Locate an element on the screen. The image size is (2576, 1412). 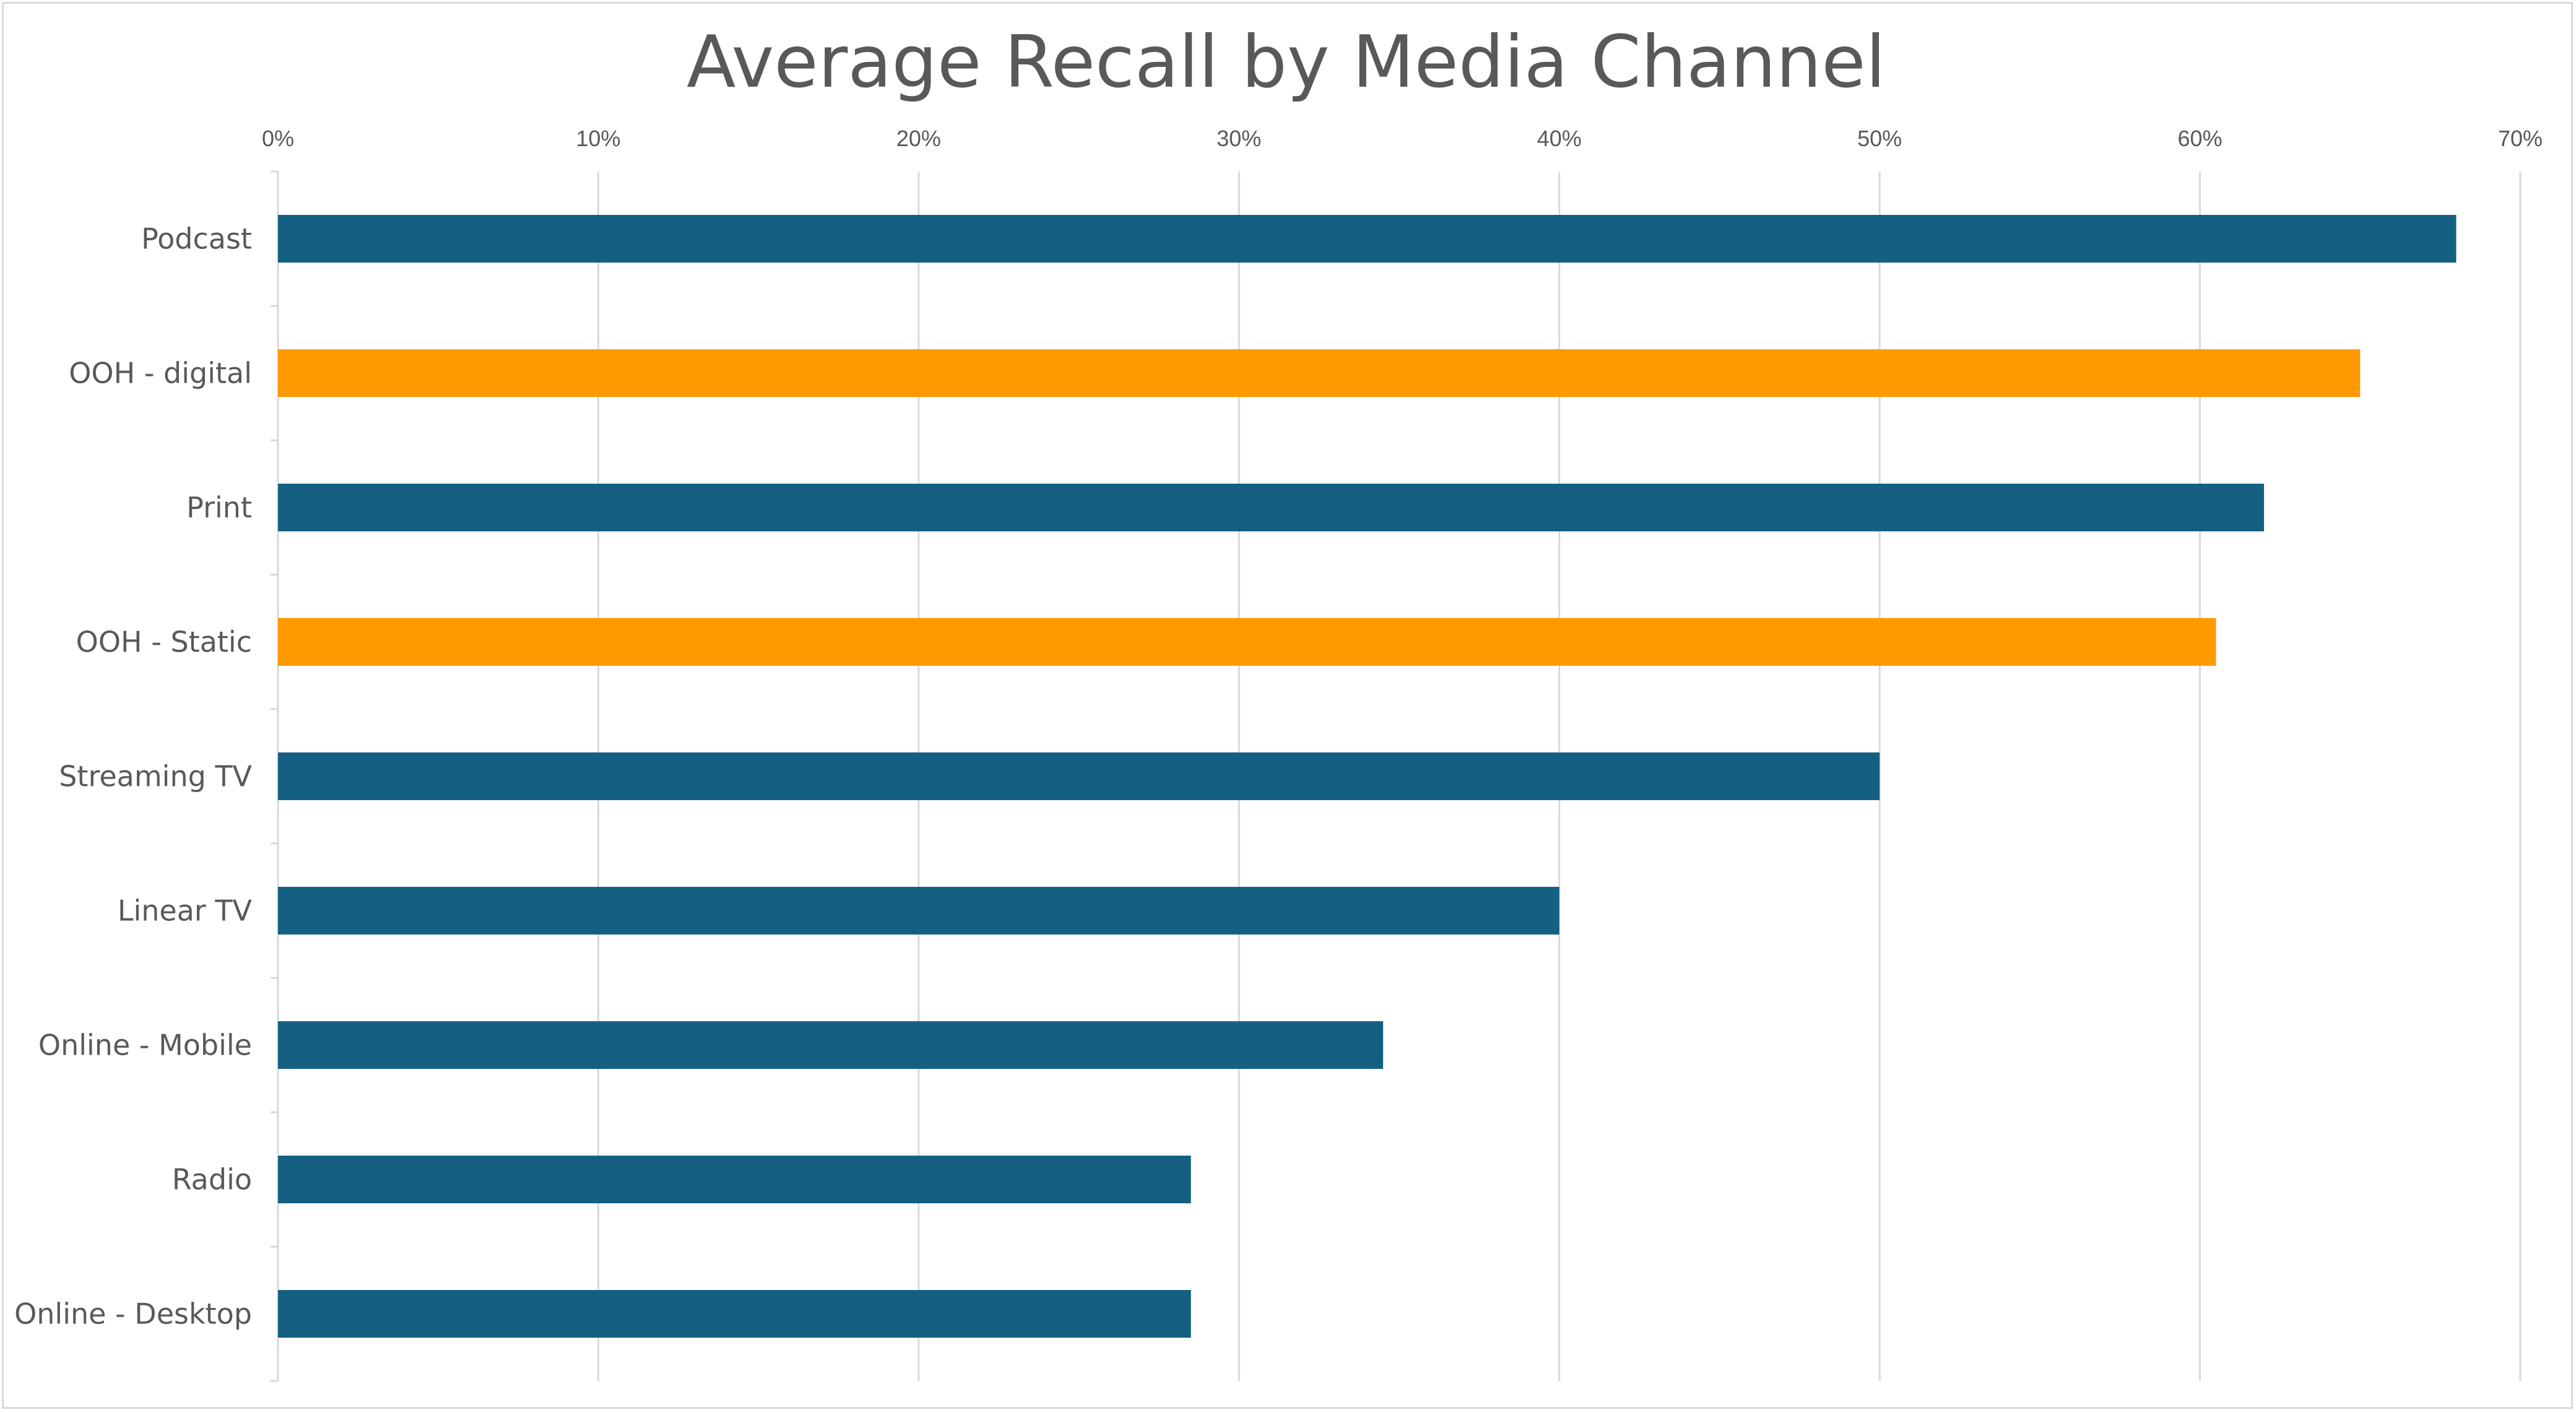
bar-ooh-digital is located at coordinates (1319, 373).